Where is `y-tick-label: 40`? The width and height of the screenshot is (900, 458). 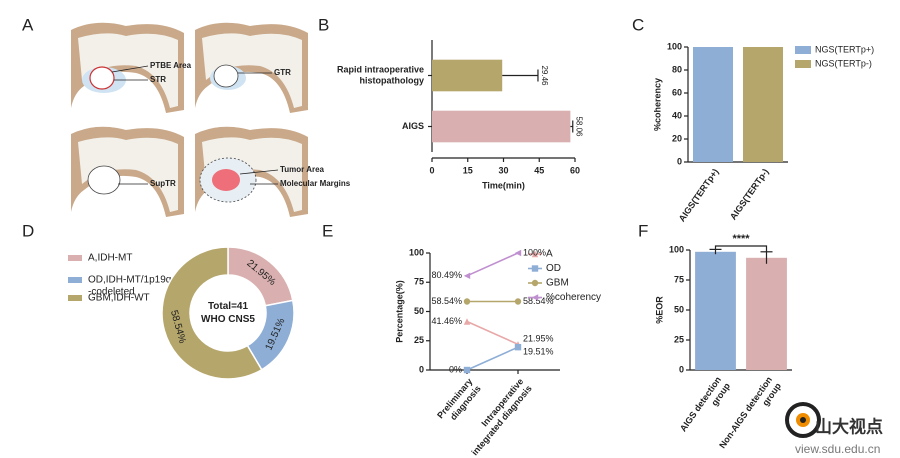
y-tick-label: 40 is located at coordinates (677, 115).